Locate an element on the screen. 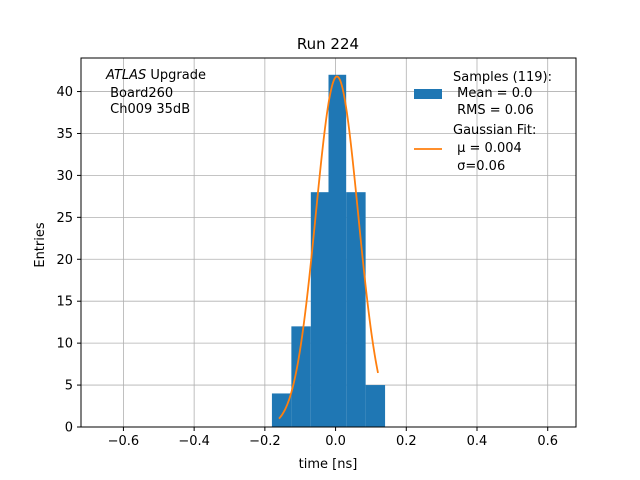  y-tick-label: 0 is located at coordinates (69, 428).